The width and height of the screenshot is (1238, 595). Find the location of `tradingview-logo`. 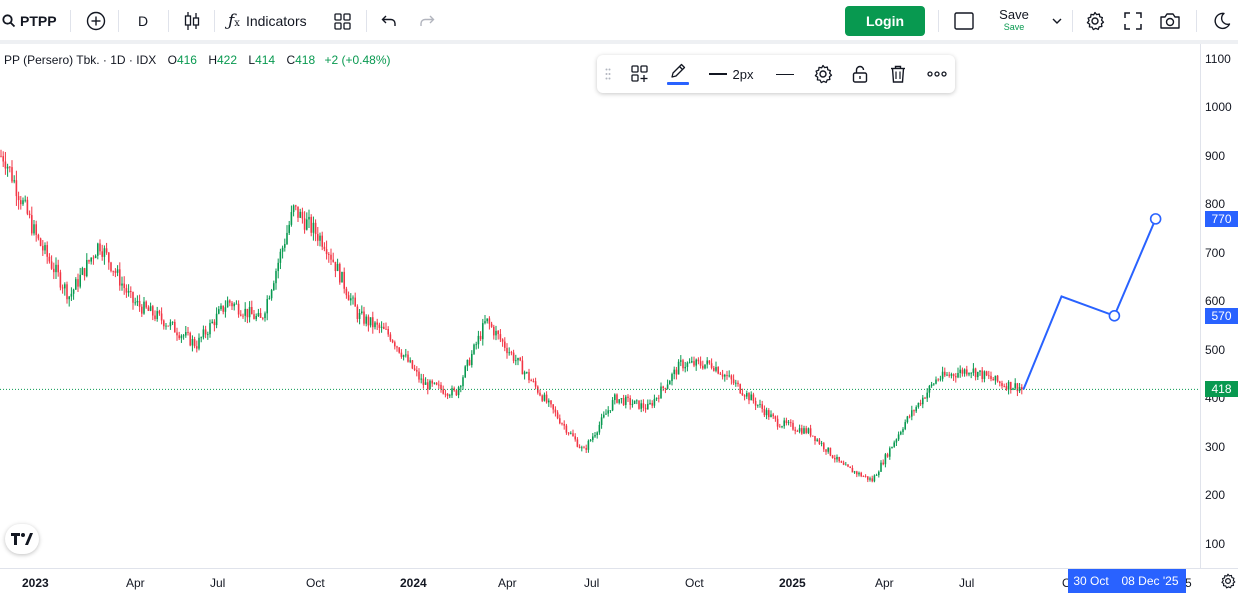

tradingview-logo is located at coordinates (22, 539).